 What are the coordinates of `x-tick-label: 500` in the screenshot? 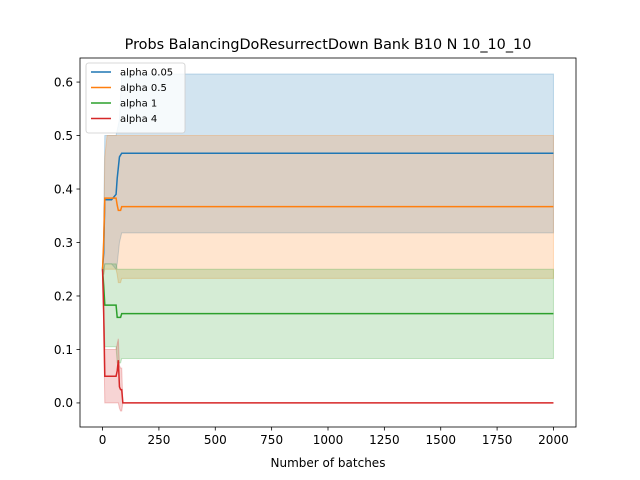 It's located at (215, 440).